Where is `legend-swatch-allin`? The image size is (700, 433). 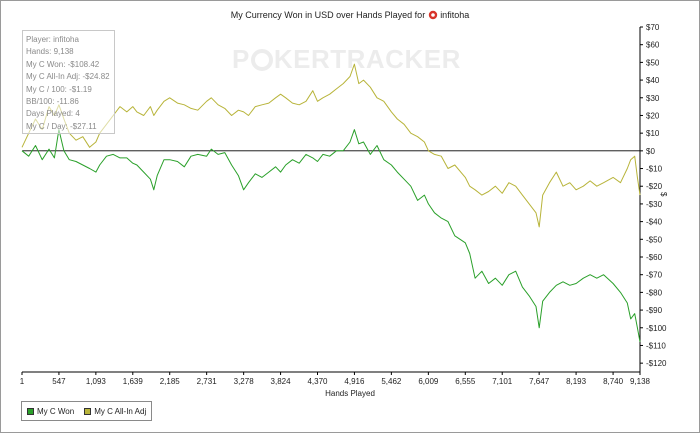 legend-swatch-allin is located at coordinates (88, 411).